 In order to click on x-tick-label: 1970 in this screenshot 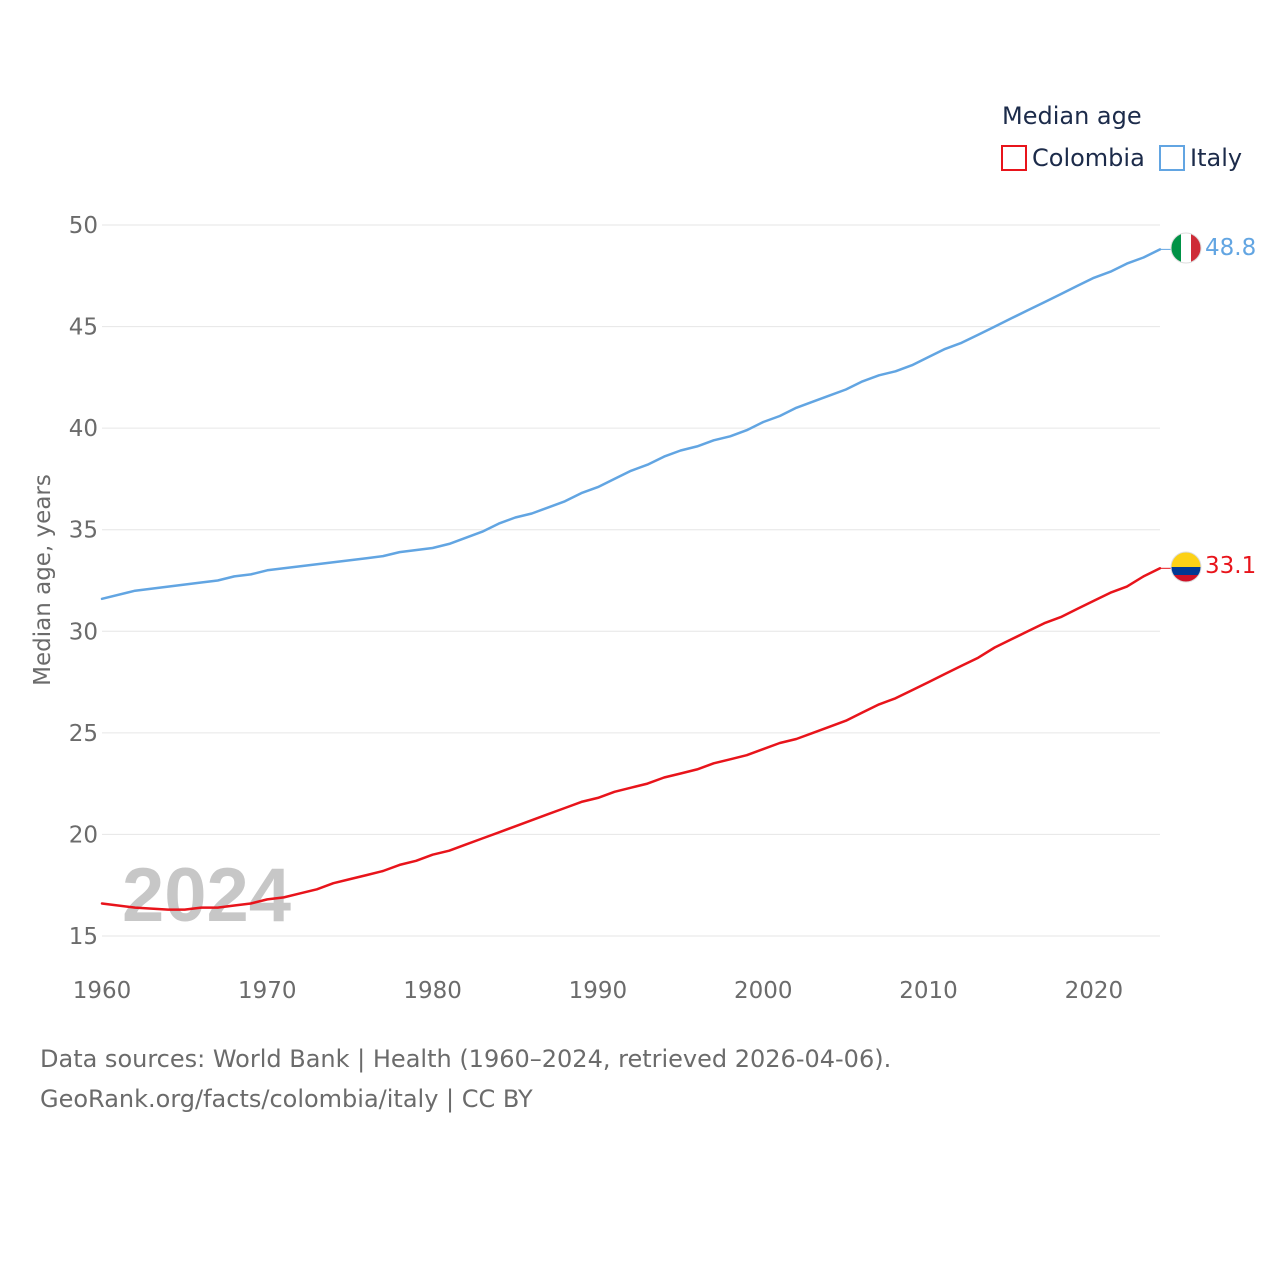, I will do `click(267, 991)`.